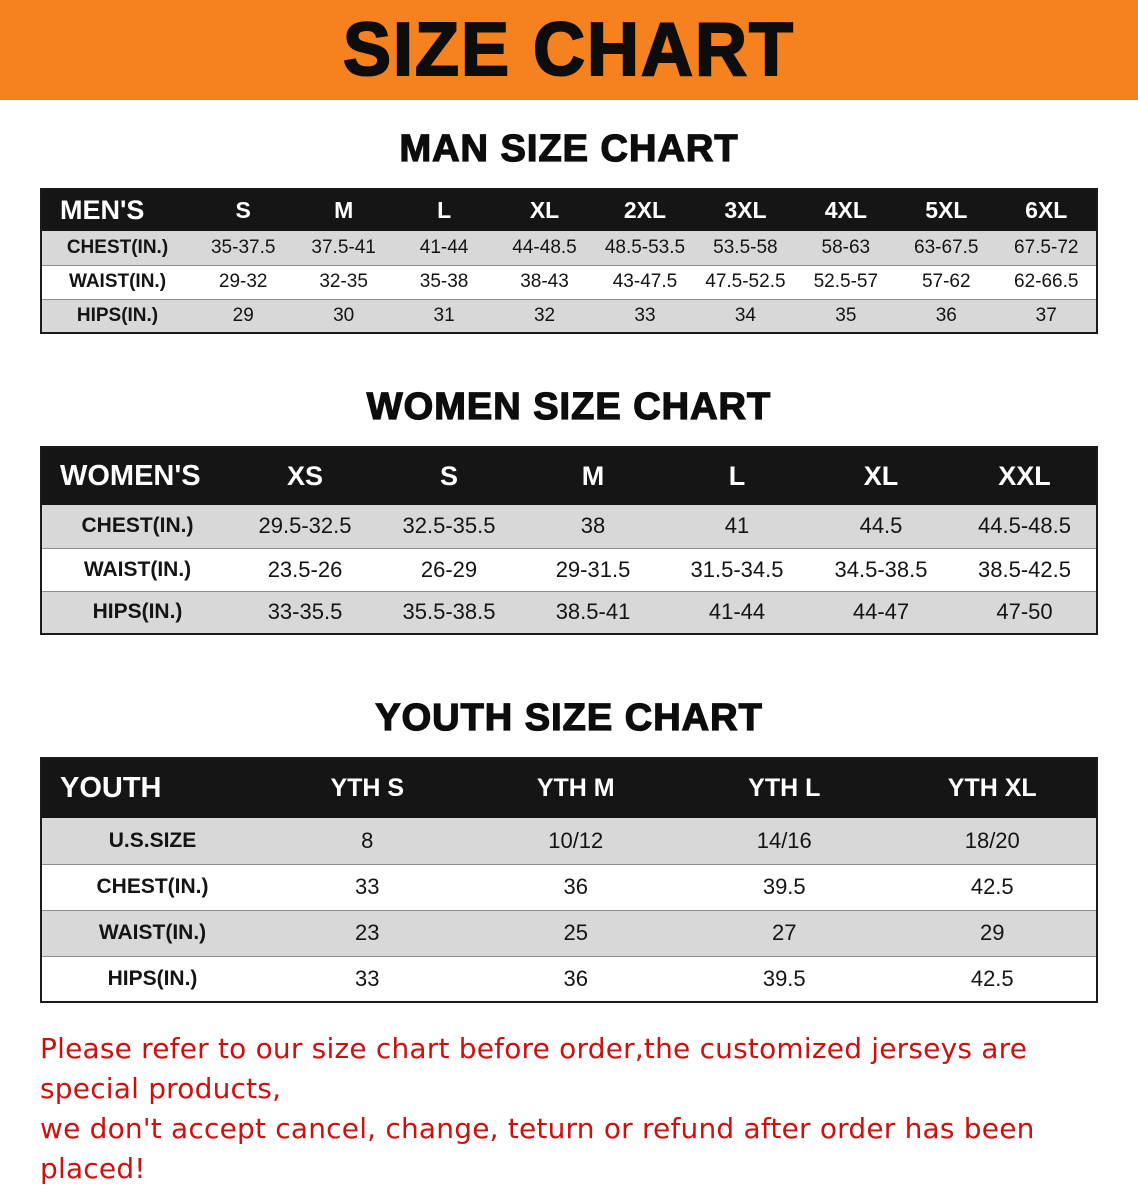 This screenshot has width=1138, height=1189. I want to click on banner: SIZE CHART, so click(569, 50).